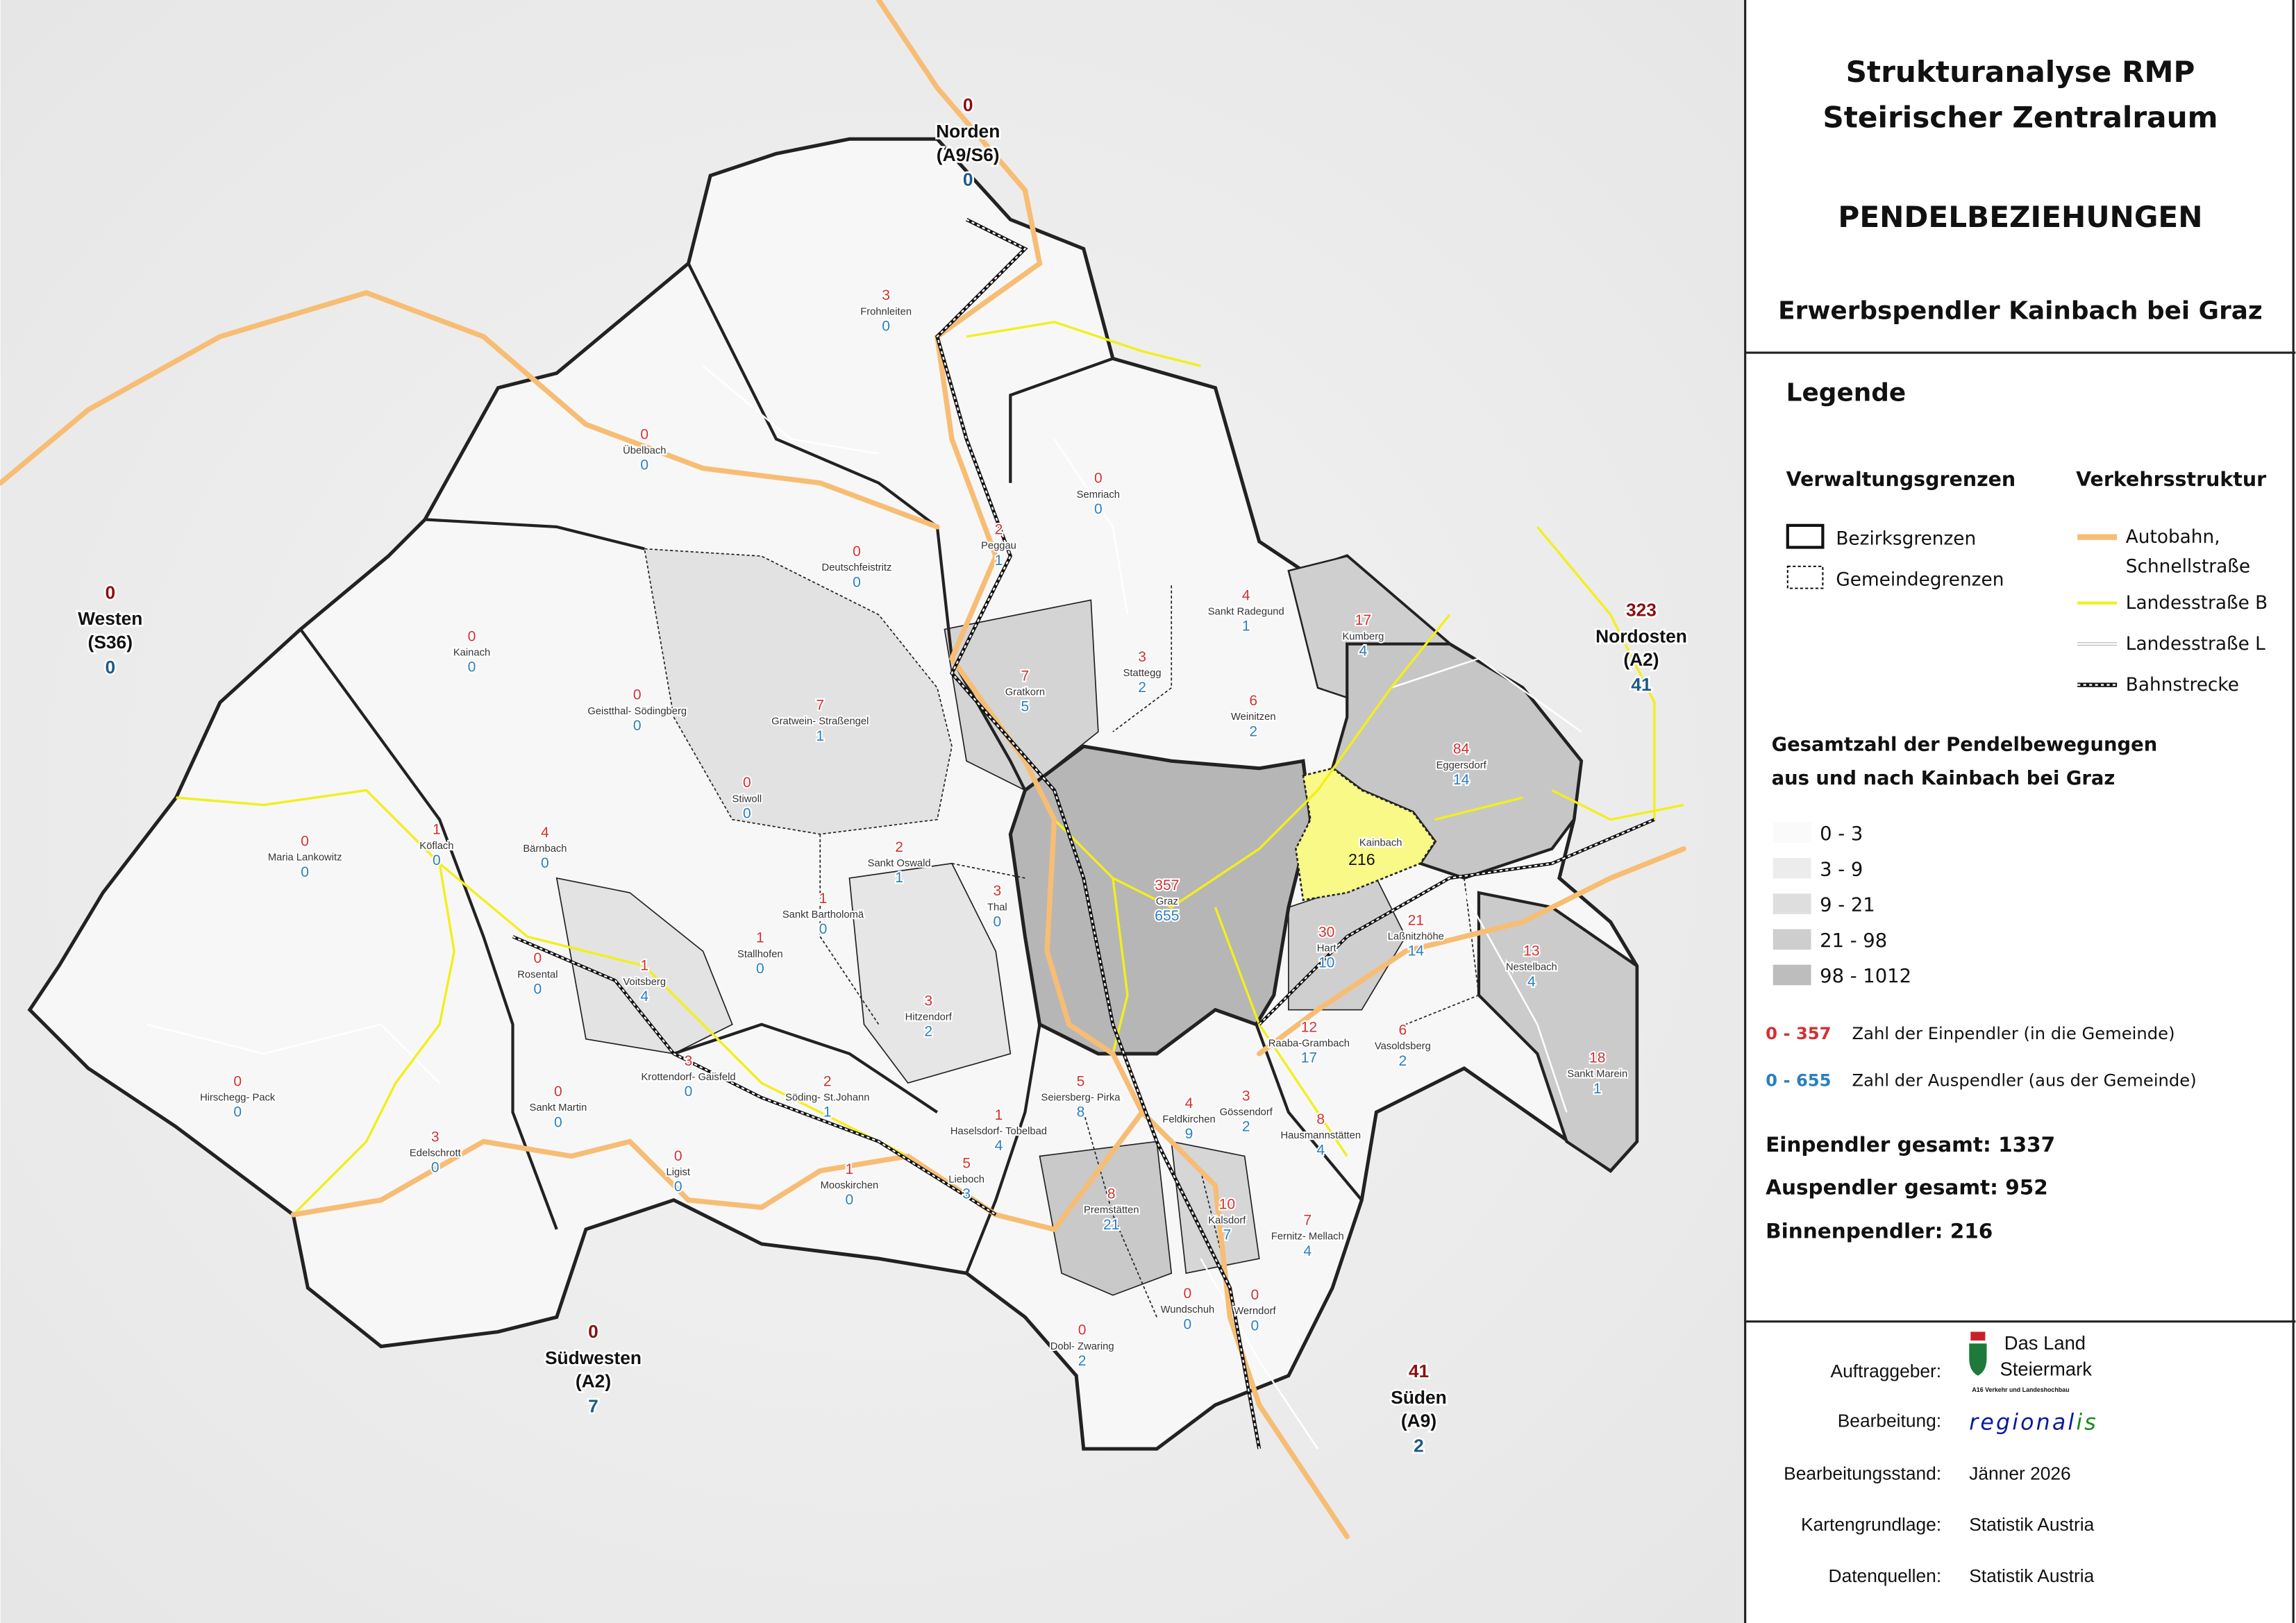  Describe the element at coordinates (1376, 852) in the screenshot. I see `home-label: Kainbach 216` at that location.